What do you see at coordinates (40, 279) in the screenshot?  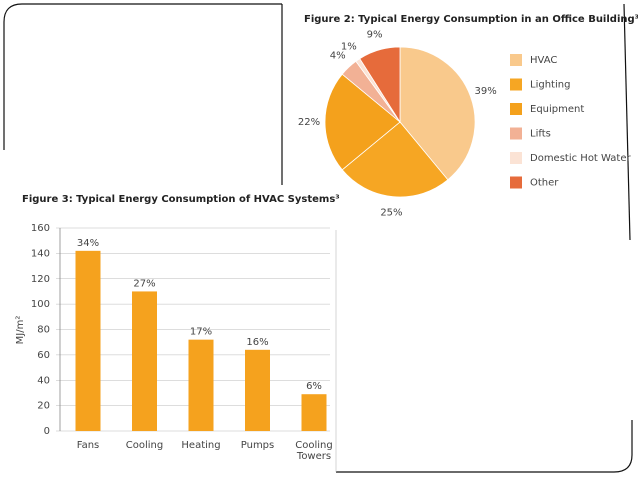 I see `y-tick-label: 120` at bounding box center [40, 279].